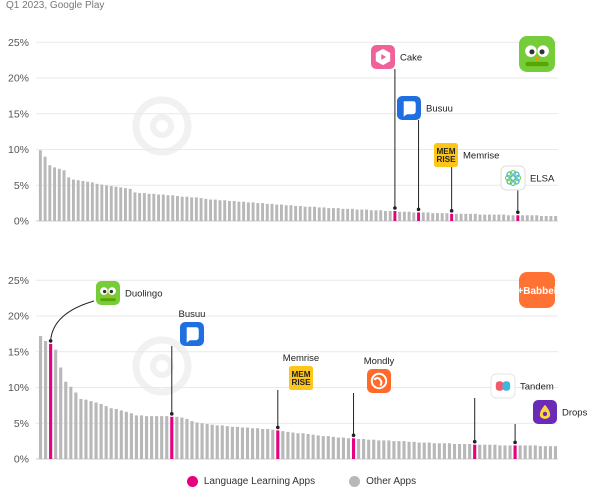 The width and height of the screenshot is (603, 500). What do you see at coordinates (391, 481) in the screenshot?
I see `legend-label-other: Other Apps` at bounding box center [391, 481].